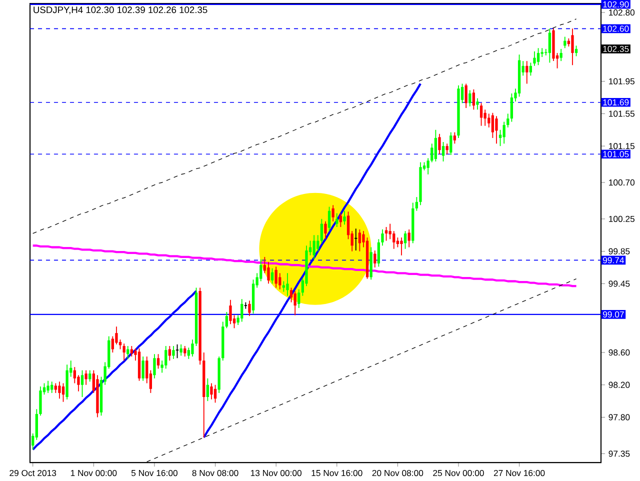 The image size is (640, 481). What do you see at coordinates (619, 417) in the screenshot?
I see `y-tick-label: 97.80` at bounding box center [619, 417].